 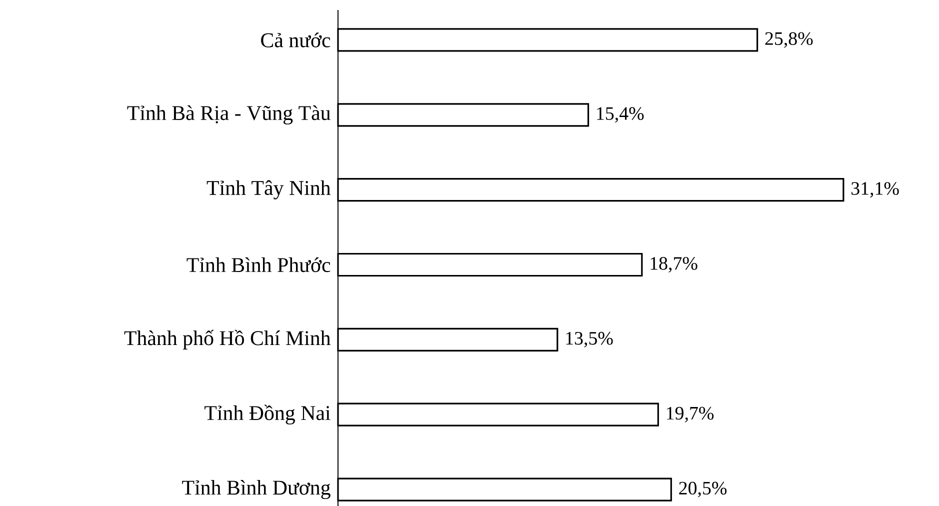 What do you see at coordinates (690, 414) in the screenshot?
I see `data-label: 19,7%` at bounding box center [690, 414].